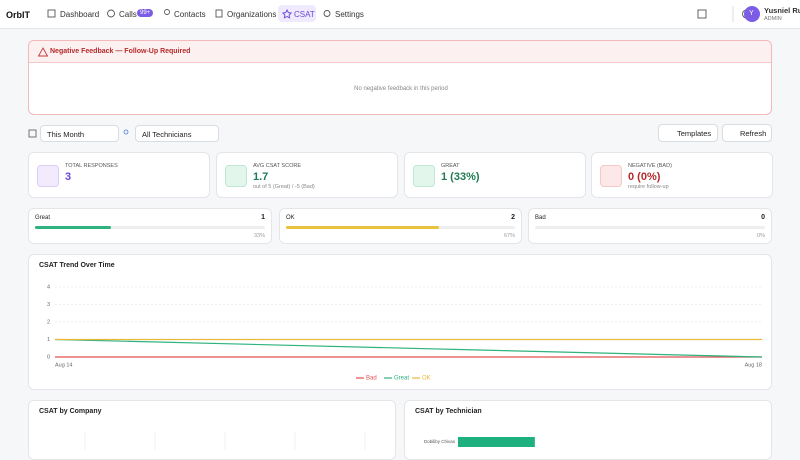 The width and height of the screenshot is (800, 460). I want to click on kpi-label: NEGATIVE (BAD), so click(650, 166).